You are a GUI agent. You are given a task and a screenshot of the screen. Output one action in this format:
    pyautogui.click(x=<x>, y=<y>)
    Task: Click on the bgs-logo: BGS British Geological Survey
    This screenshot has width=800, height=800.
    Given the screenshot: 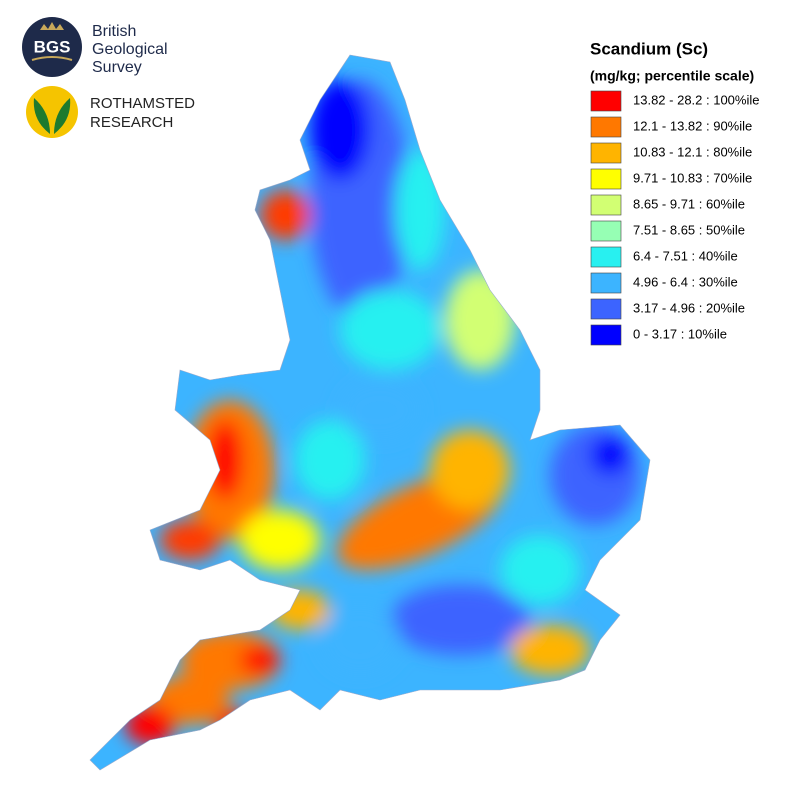 What is the action you would take?
    pyautogui.click(x=95, y=47)
    